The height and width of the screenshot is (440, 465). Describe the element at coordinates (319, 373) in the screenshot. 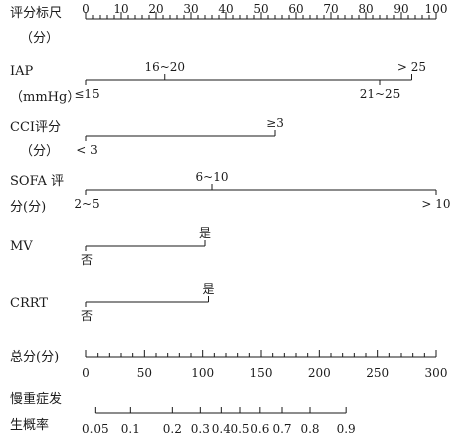

I see `total-tick-label: 200` at that location.